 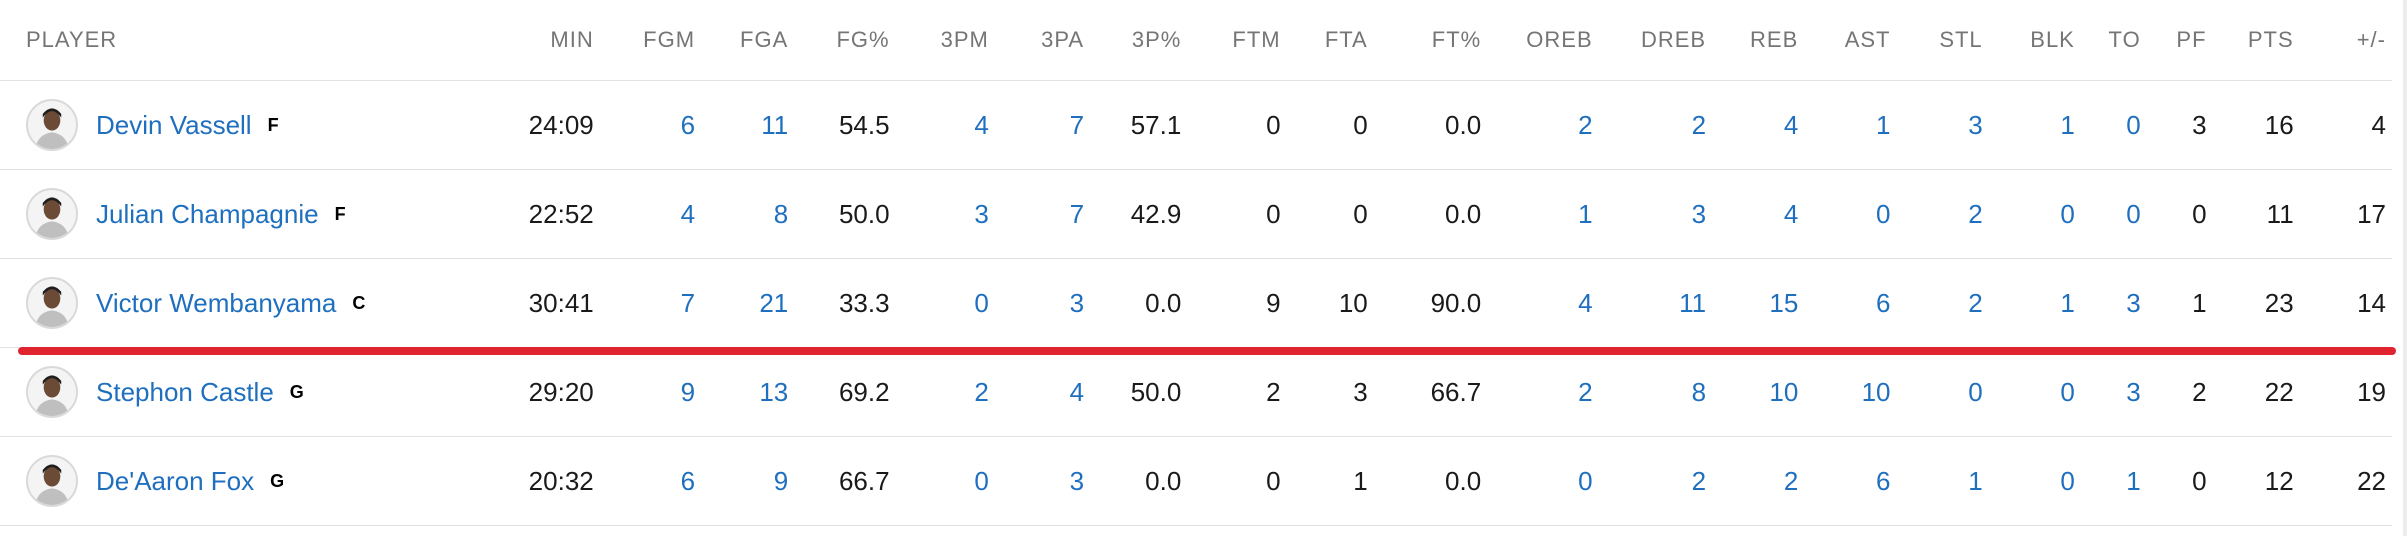 I want to click on stat-fg-pct: 66.7, so click(x=845, y=481).